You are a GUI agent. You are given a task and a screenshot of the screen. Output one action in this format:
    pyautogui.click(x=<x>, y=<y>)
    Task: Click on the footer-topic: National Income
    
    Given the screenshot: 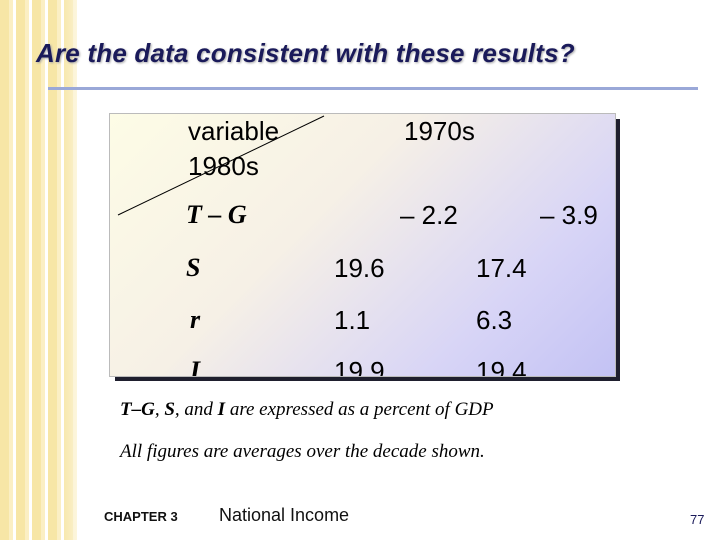 What is the action you would take?
    pyautogui.click(x=284, y=515)
    